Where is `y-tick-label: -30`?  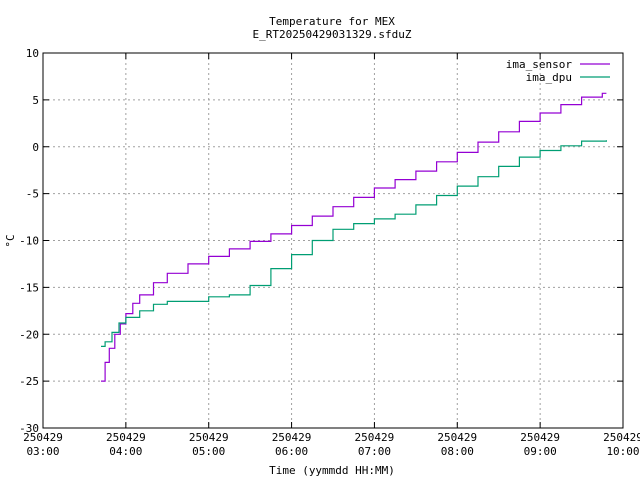 y-tick-label: -30 is located at coordinates (29, 428).